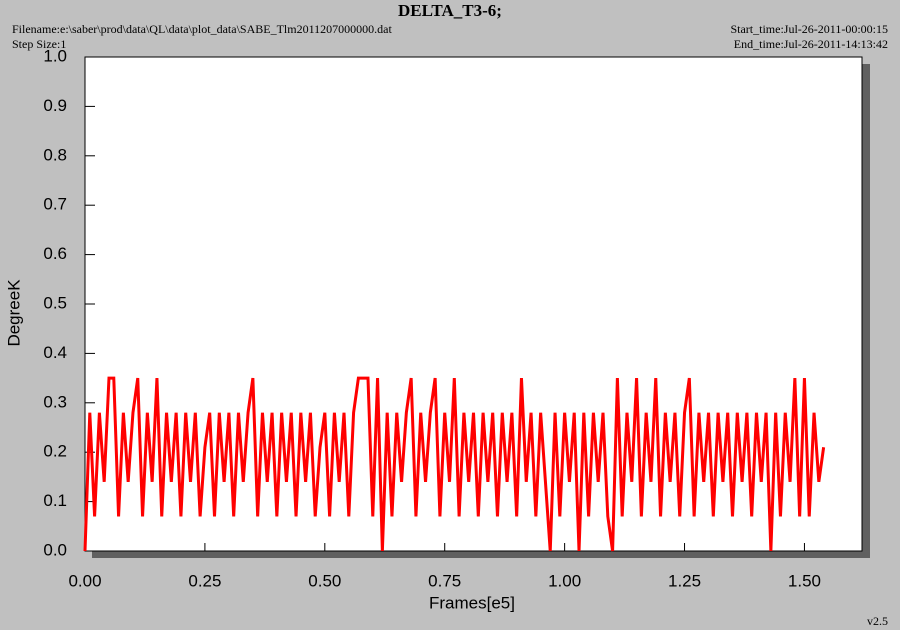 Image resolution: width=900 pixels, height=630 pixels. I want to click on y-tick-label: 0.6, so click(55, 253).